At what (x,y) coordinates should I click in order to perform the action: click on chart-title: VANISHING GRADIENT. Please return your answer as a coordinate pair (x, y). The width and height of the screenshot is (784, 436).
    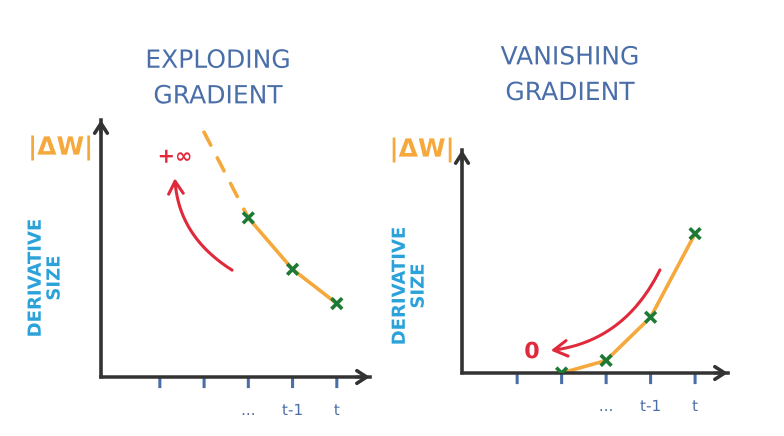
    Looking at the image, I should click on (569, 73).